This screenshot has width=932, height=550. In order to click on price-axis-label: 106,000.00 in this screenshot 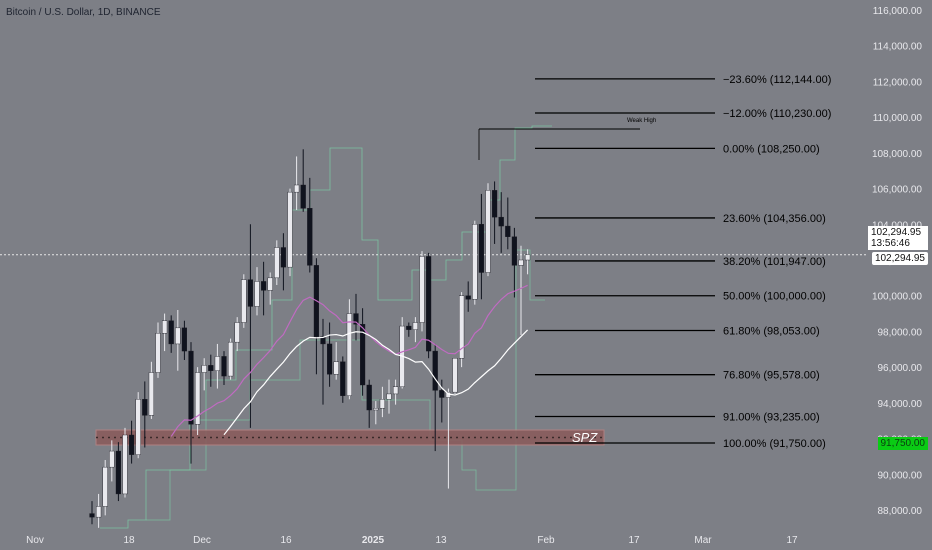, I will do `click(897, 190)`.